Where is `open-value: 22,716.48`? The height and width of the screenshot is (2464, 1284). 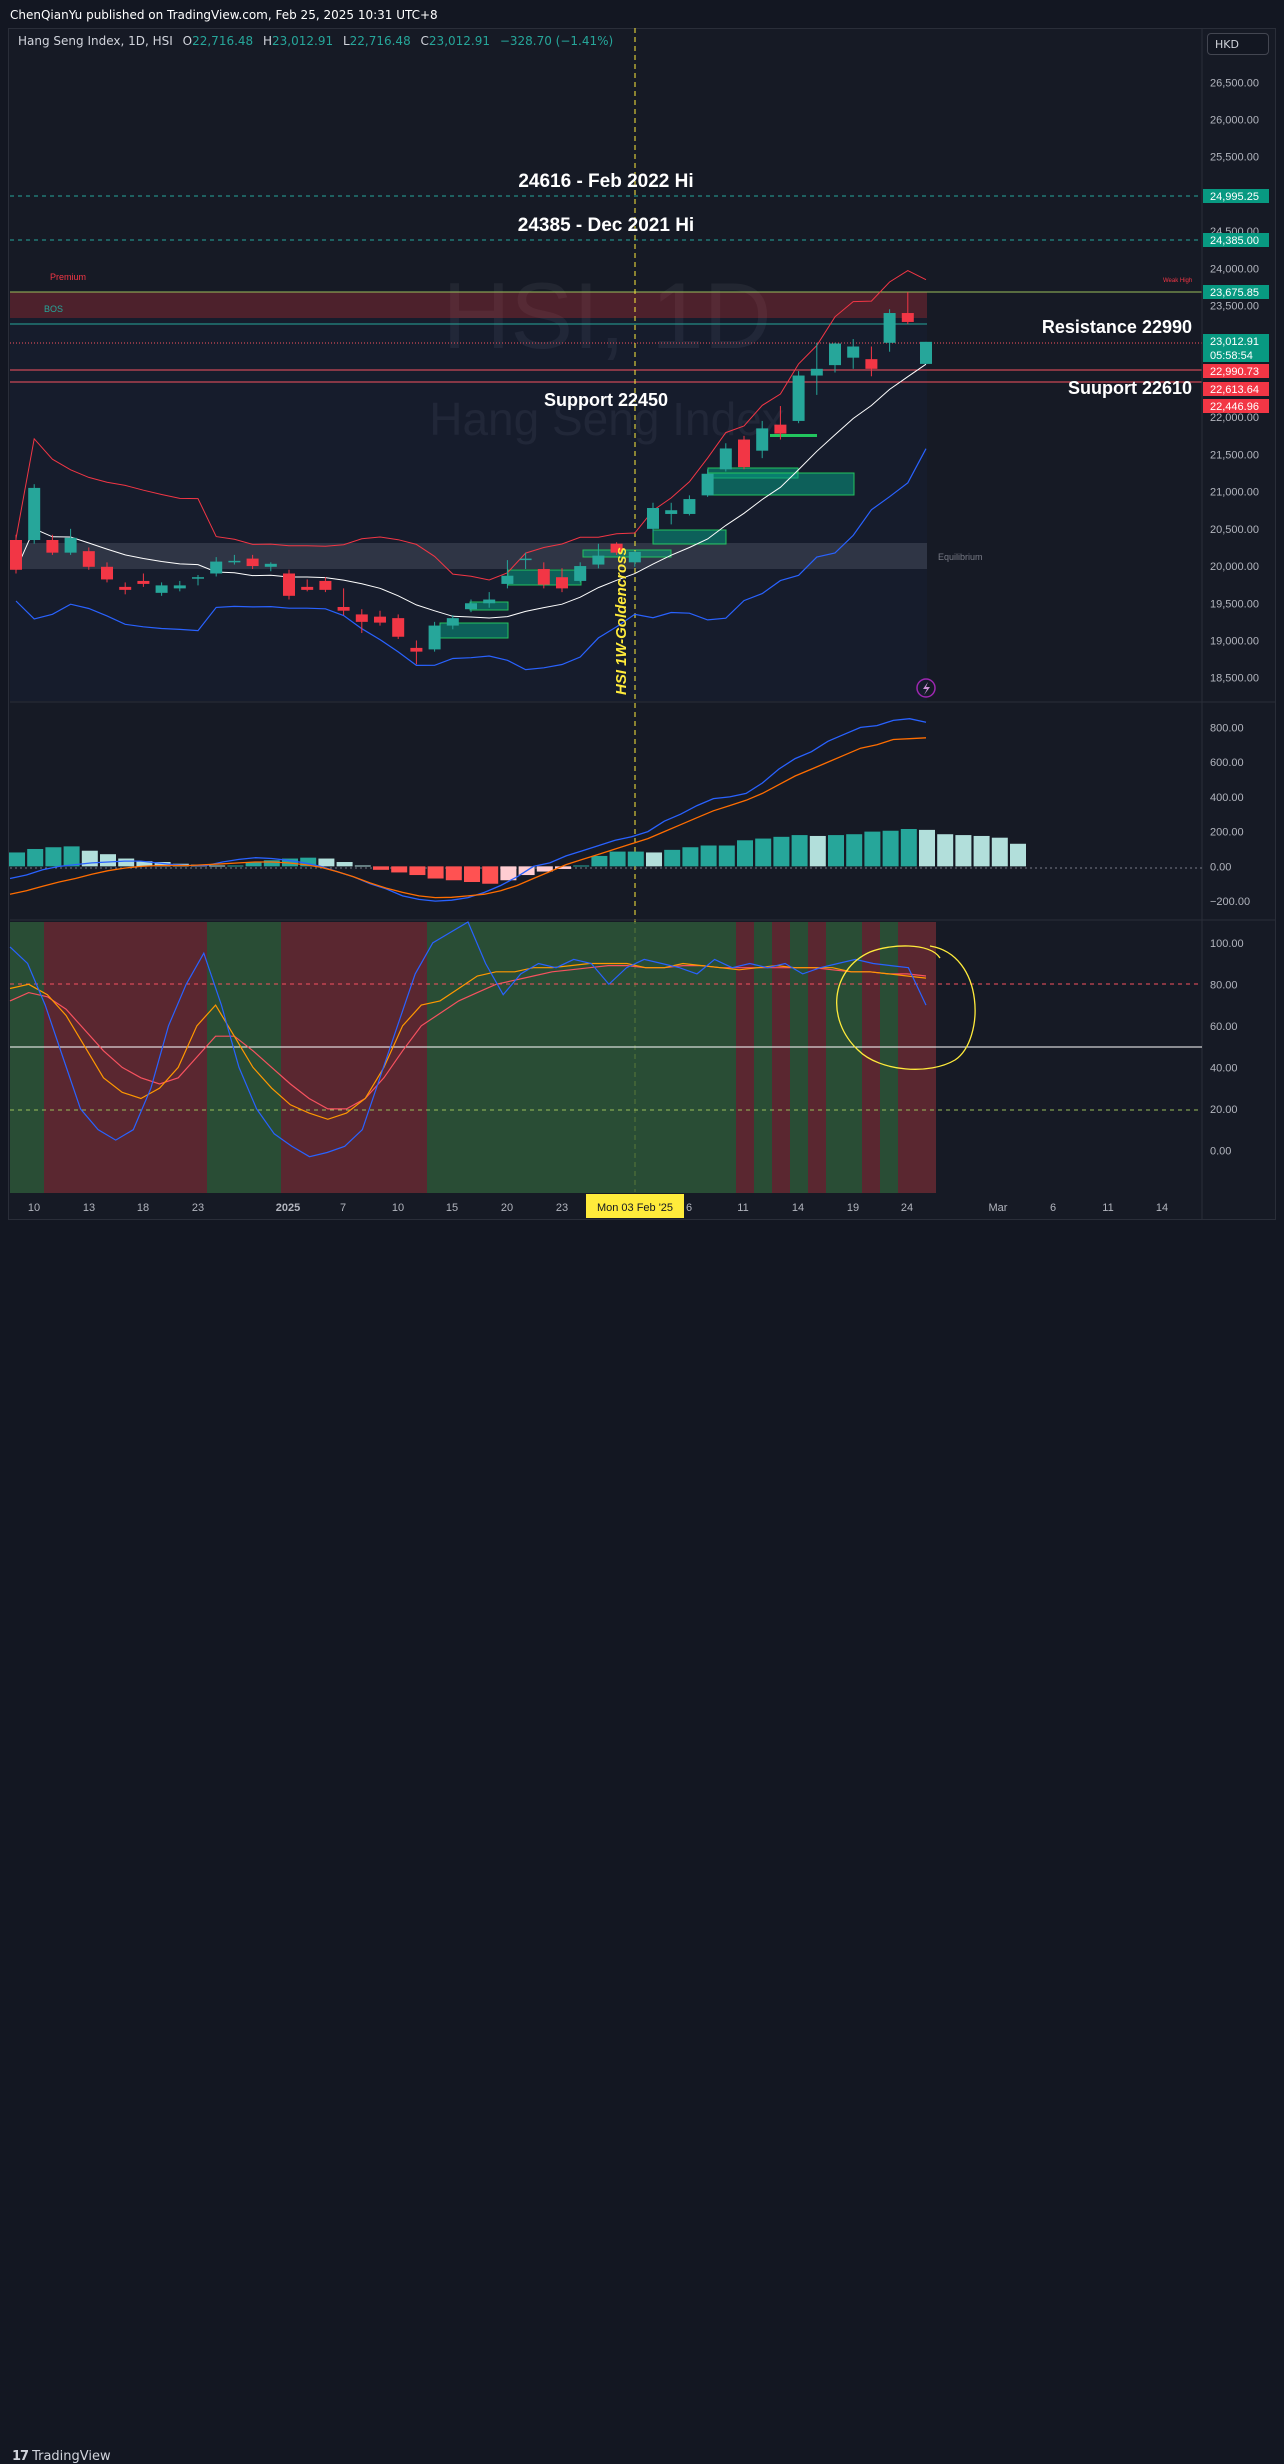
open-value: 22,716.48 is located at coordinates (223, 41).